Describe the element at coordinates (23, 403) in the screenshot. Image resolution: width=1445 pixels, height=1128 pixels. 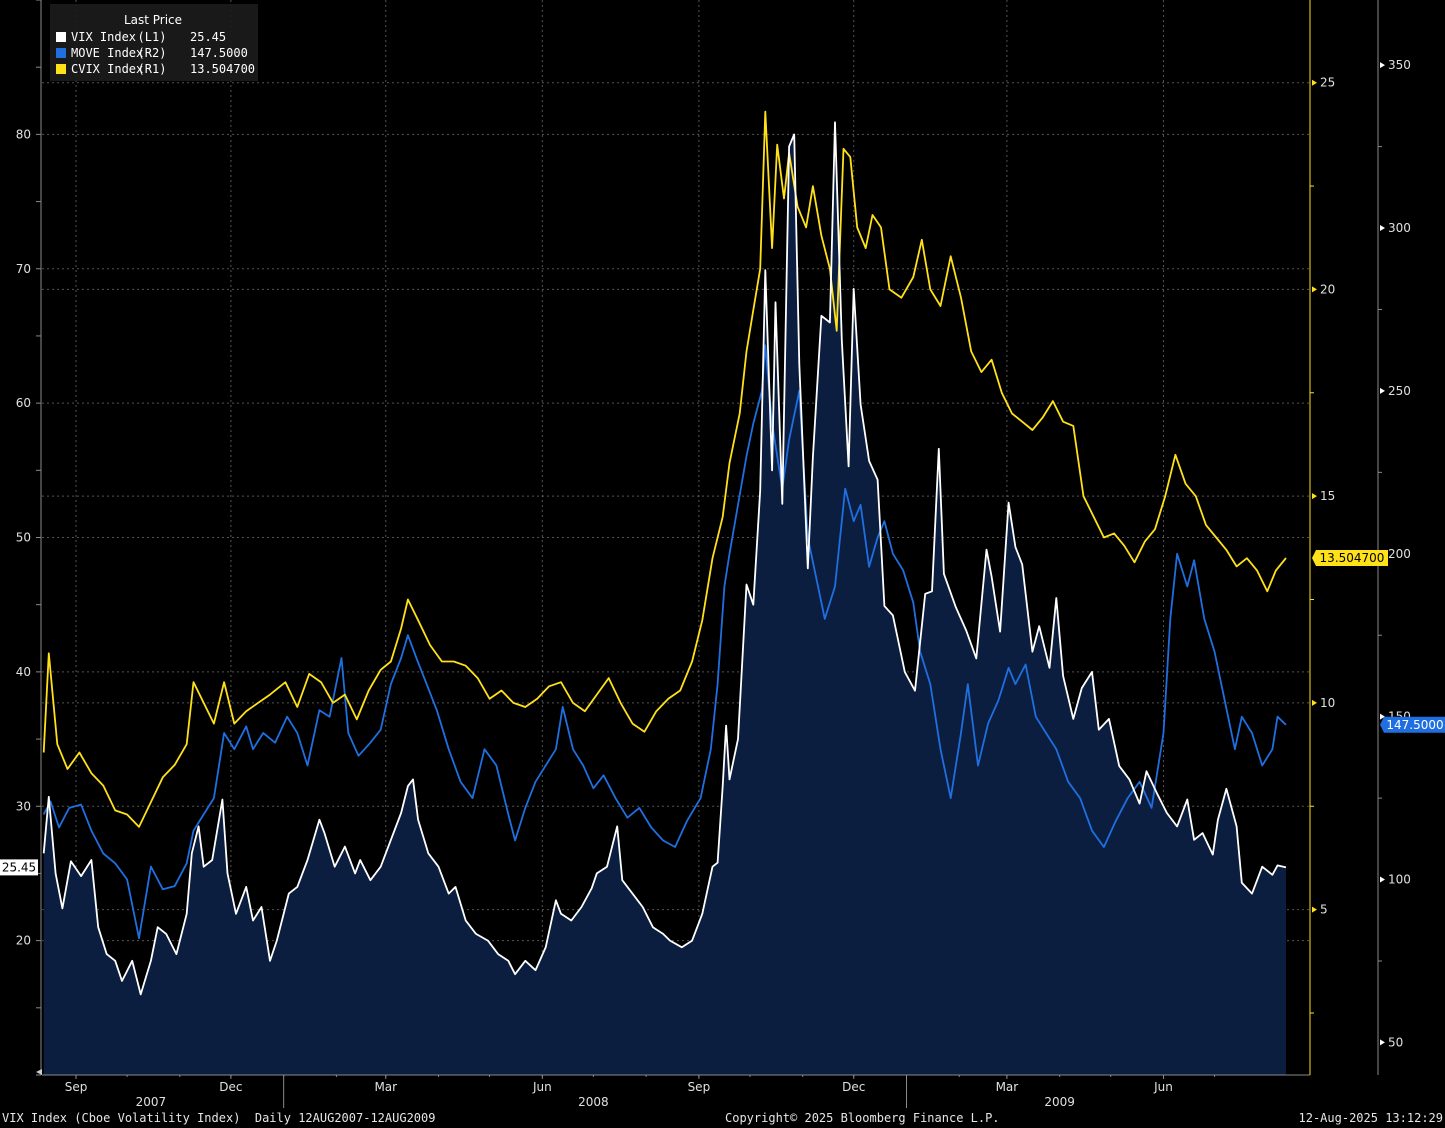
I see `l1-tick-label-60: 60` at that location.